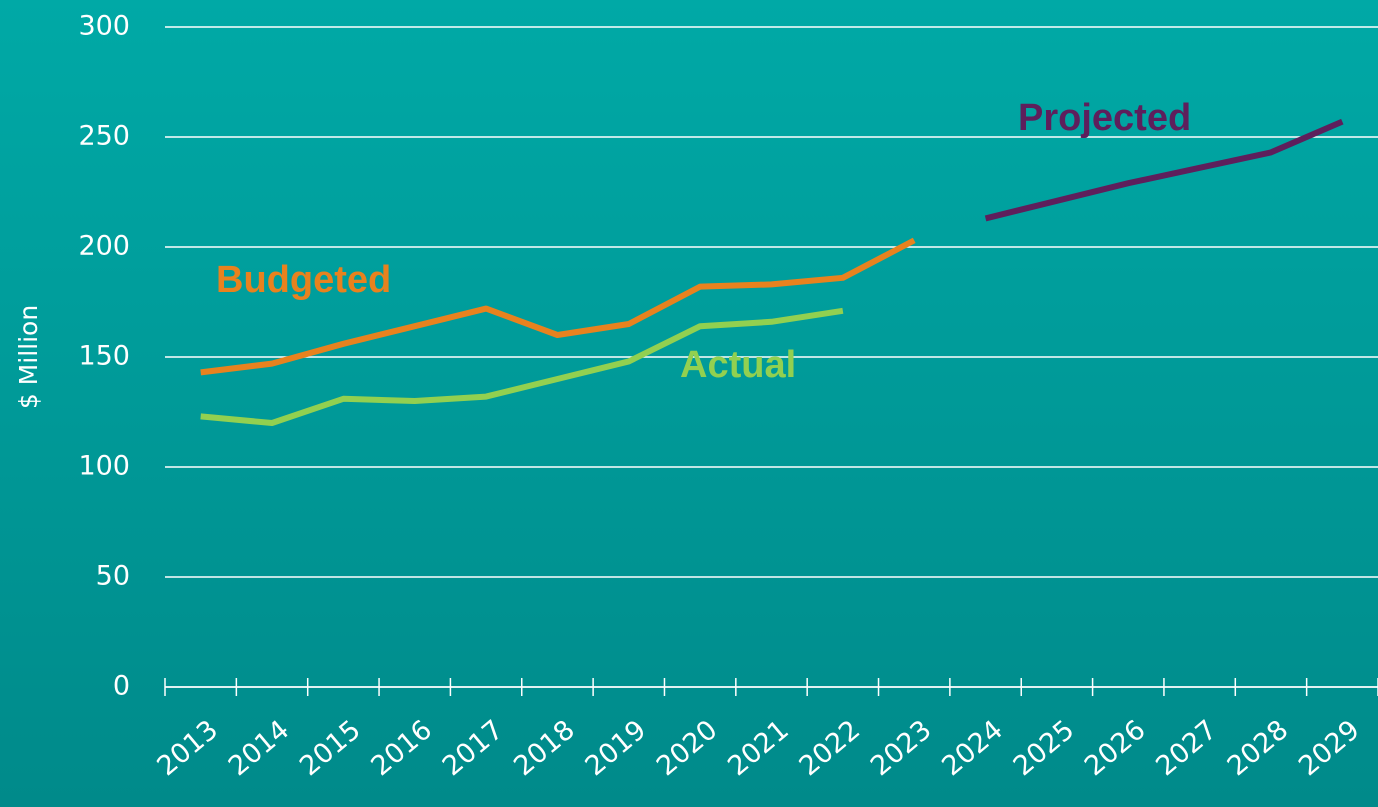 The width and height of the screenshot is (1378, 807). What do you see at coordinates (104, 466) in the screenshot?
I see `y-tick-label: 100` at bounding box center [104, 466].